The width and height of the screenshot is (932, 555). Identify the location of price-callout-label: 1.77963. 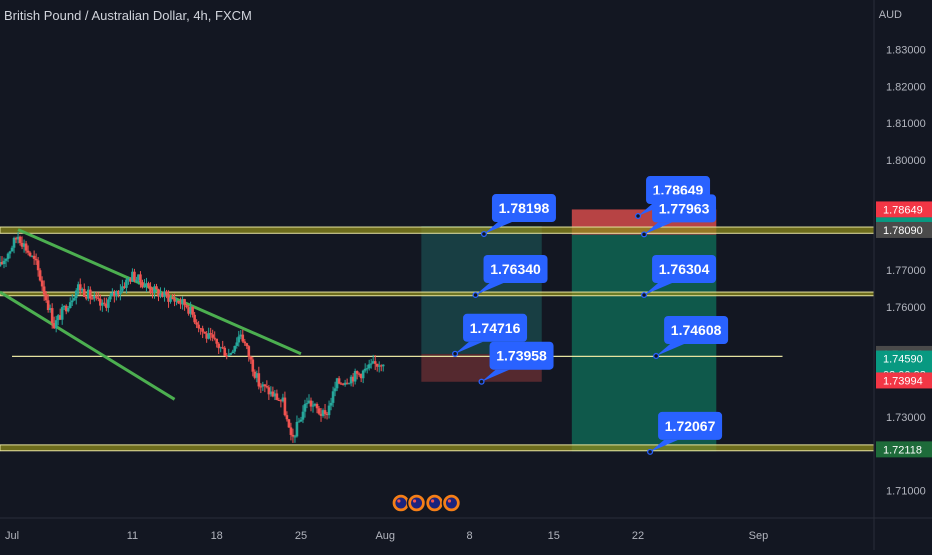
(684, 208).